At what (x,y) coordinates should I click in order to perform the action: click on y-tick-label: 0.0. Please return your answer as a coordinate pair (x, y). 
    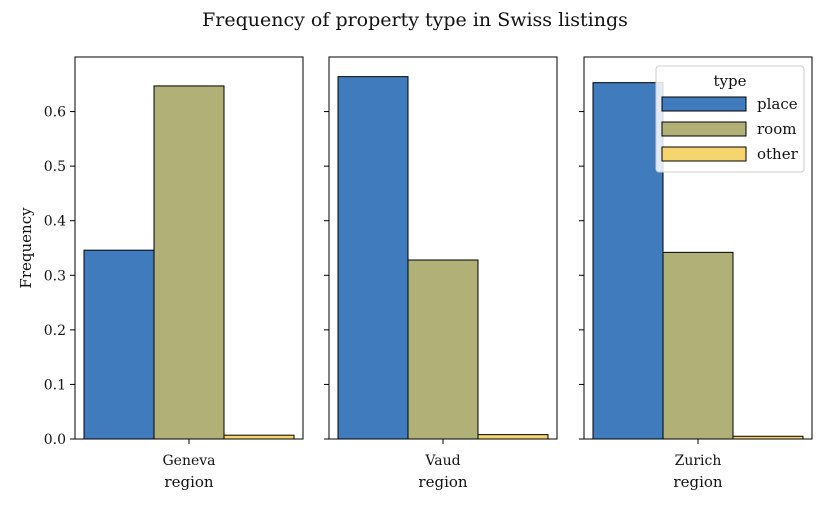
    Looking at the image, I should click on (55, 440).